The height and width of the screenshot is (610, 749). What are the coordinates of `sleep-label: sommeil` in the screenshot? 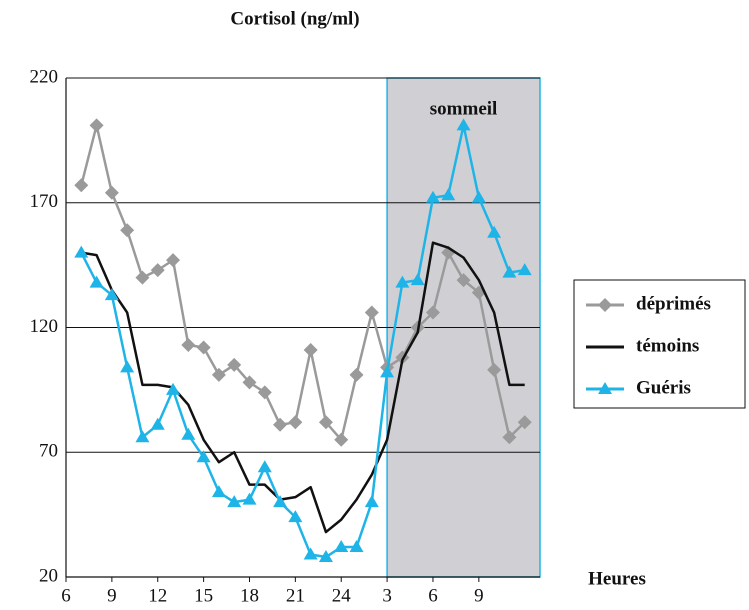 It's located at (464, 108).